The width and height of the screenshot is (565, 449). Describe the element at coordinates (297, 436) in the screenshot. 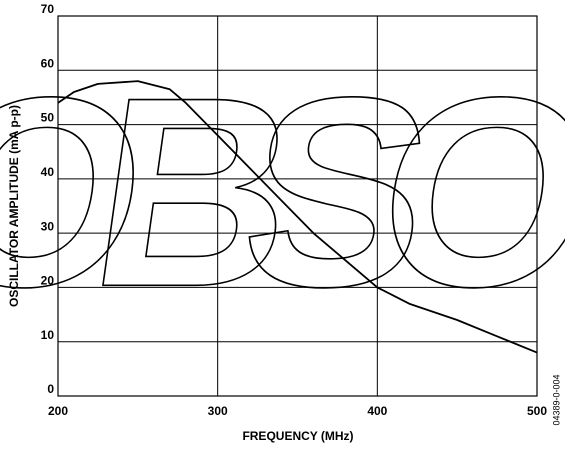

I see `x-axis-label: FREQUENCY (MHz)` at that location.